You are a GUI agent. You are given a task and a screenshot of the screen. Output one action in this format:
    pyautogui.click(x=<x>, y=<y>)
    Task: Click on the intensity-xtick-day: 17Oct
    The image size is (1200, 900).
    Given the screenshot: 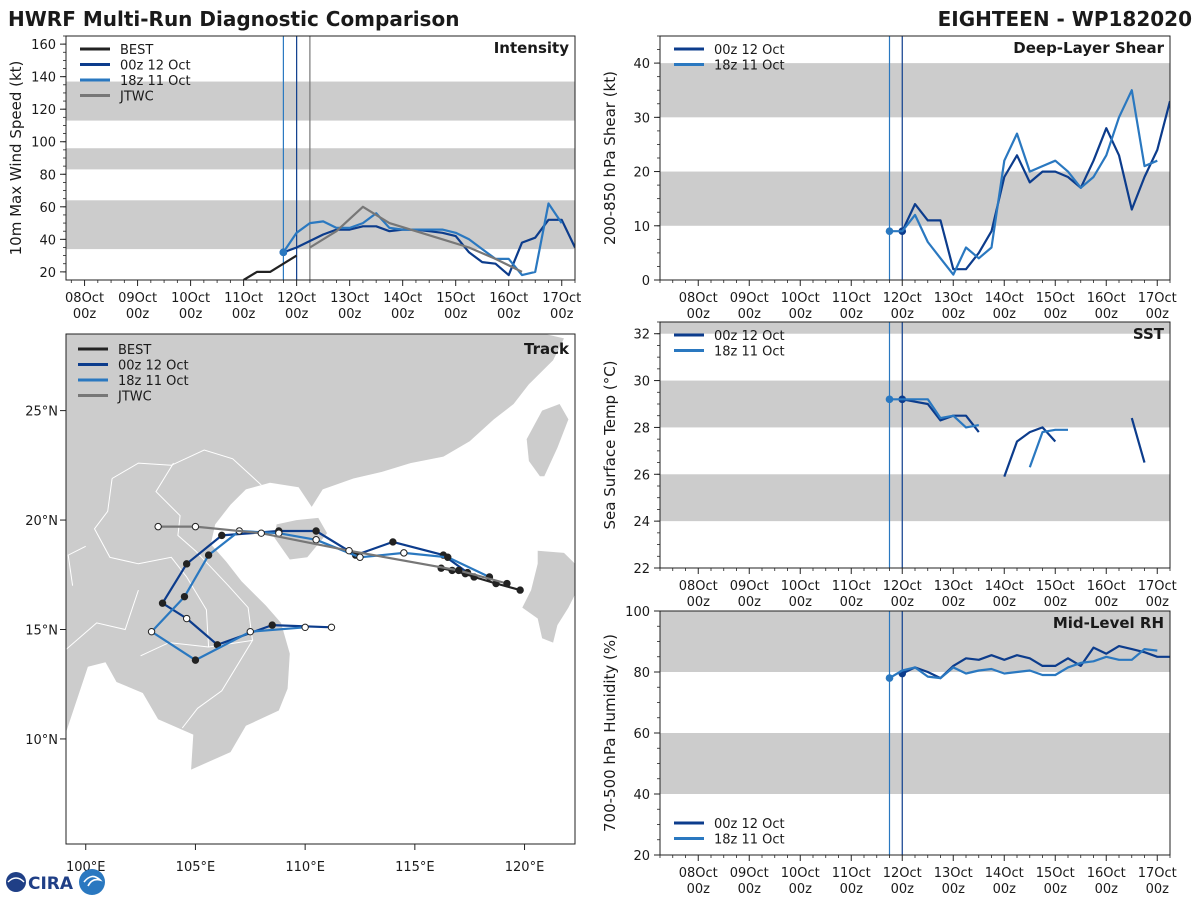 What is the action you would take?
    pyautogui.click(x=561, y=298)
    